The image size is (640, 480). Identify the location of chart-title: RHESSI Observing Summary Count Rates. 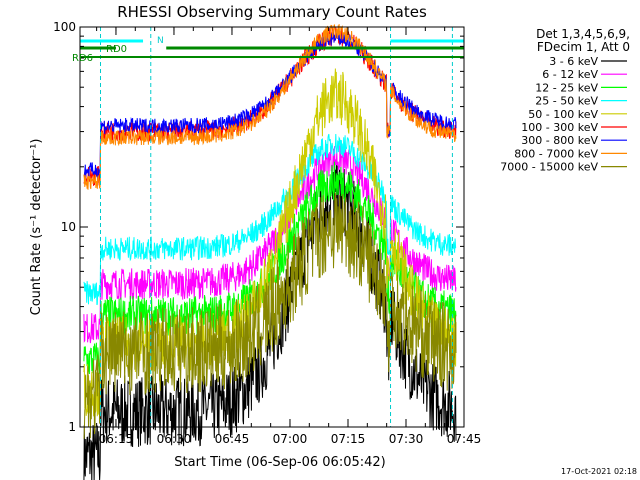
(272, 12).